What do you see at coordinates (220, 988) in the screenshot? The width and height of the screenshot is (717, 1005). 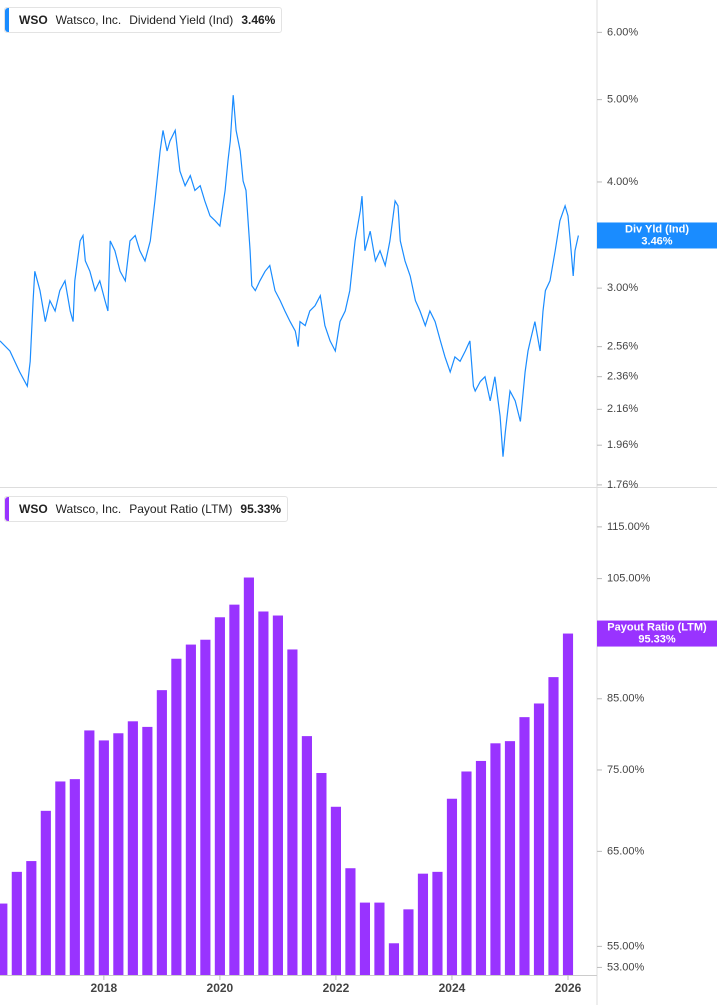 I see `x-tick-label: 2020` at bounding box center [220, 988].